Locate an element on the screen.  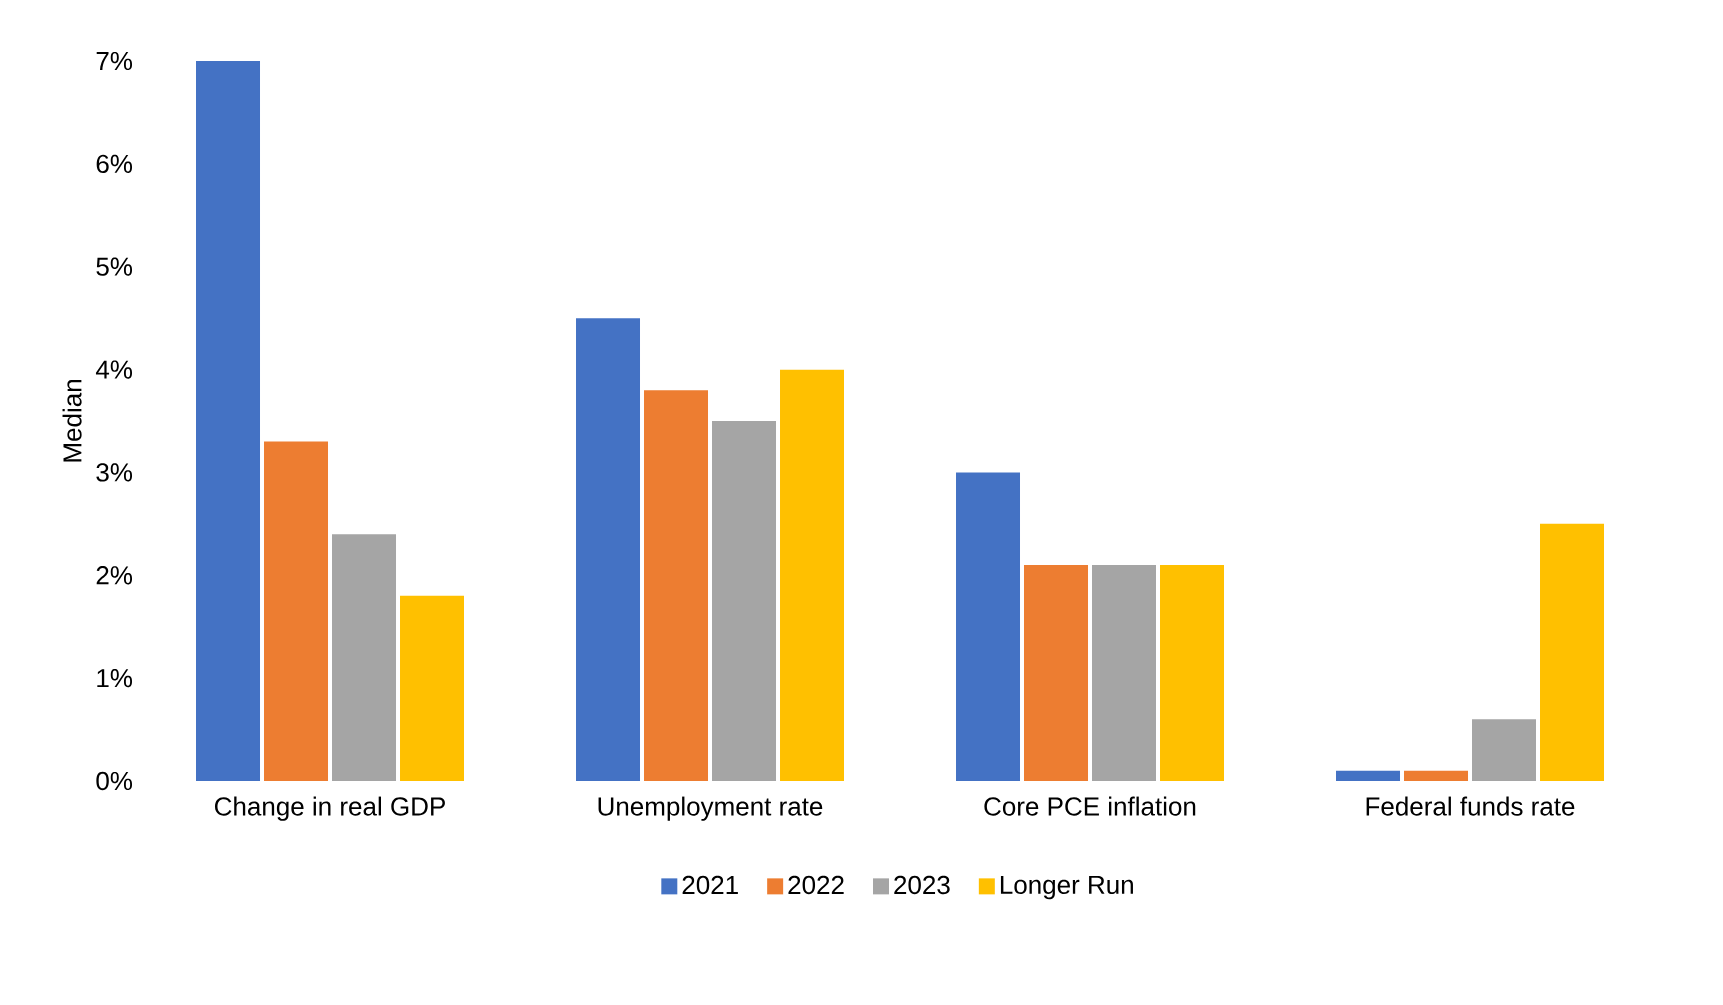
legend-label: 2022 is located at coordinates (816, 885).